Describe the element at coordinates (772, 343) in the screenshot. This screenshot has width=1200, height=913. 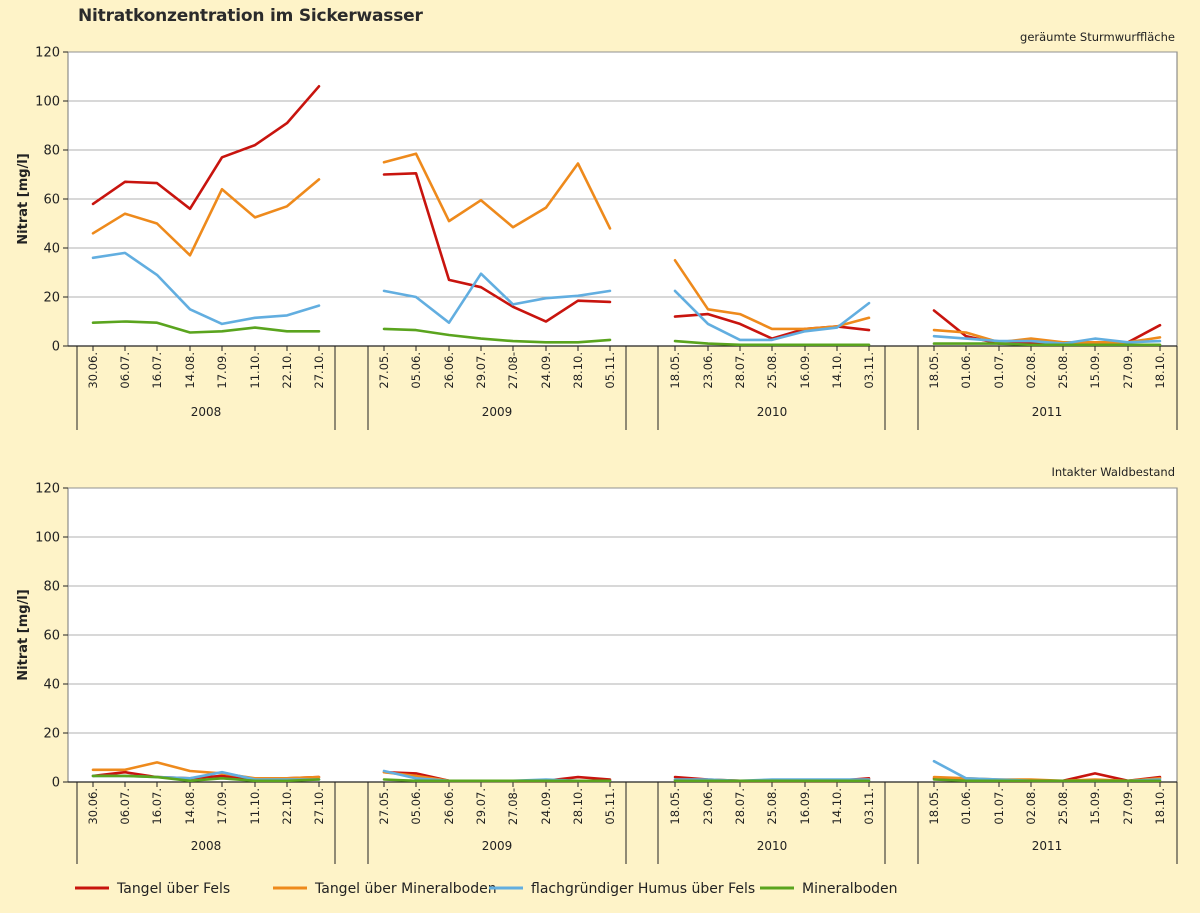
I see `series-line-4-2010` at that location.